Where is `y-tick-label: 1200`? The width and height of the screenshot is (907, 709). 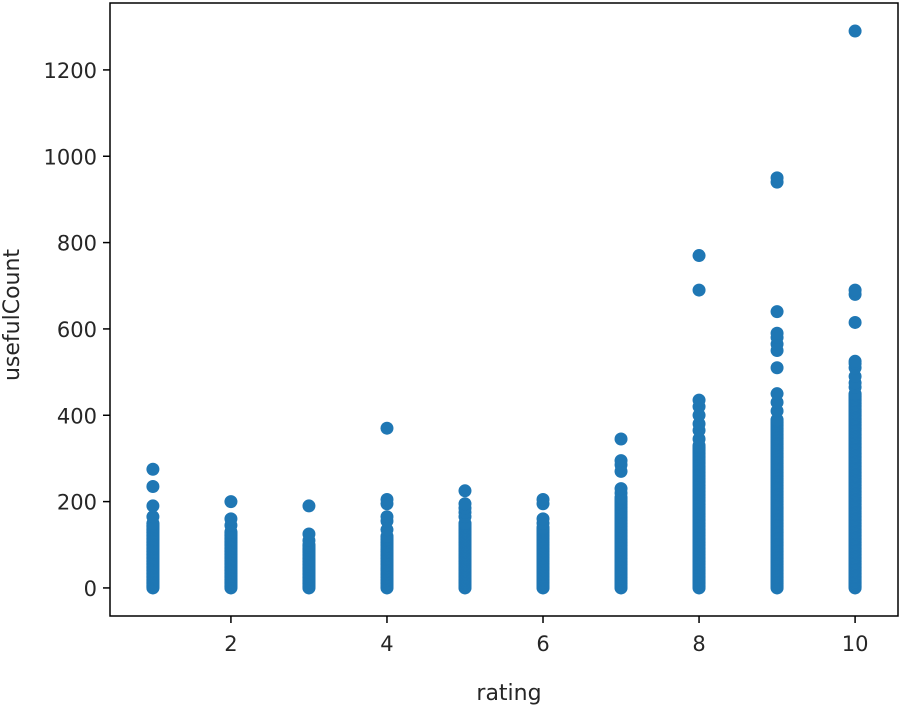
y-tick-label: 1200 is located at coordinates (70, 71).